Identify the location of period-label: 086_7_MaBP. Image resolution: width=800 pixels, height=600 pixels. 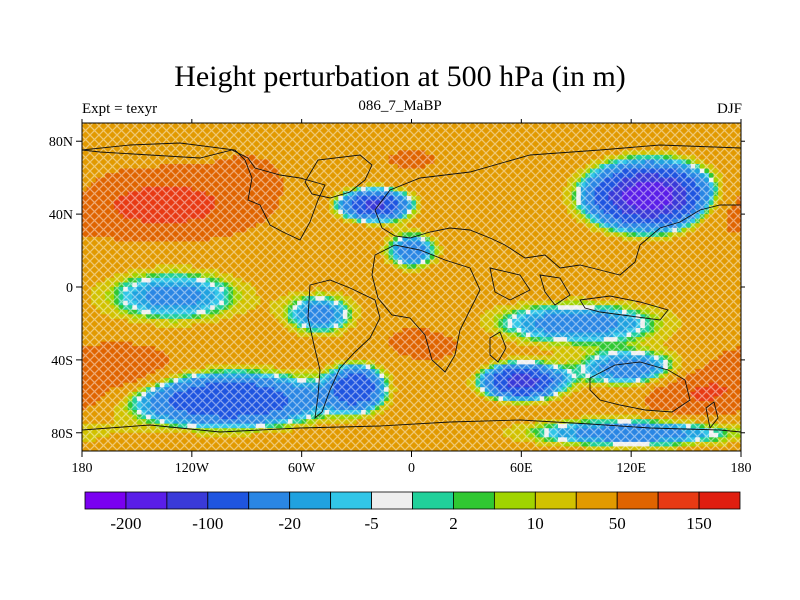
(400, 106).